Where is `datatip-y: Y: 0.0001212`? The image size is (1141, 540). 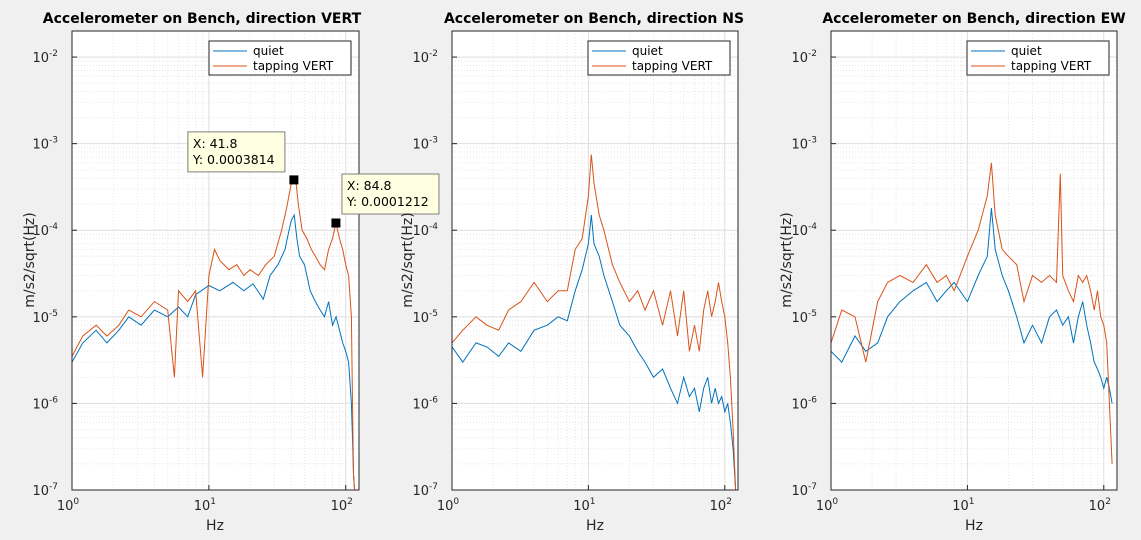
datatip-y: Y: 0.0001212 is located at coordinates (387, 201).